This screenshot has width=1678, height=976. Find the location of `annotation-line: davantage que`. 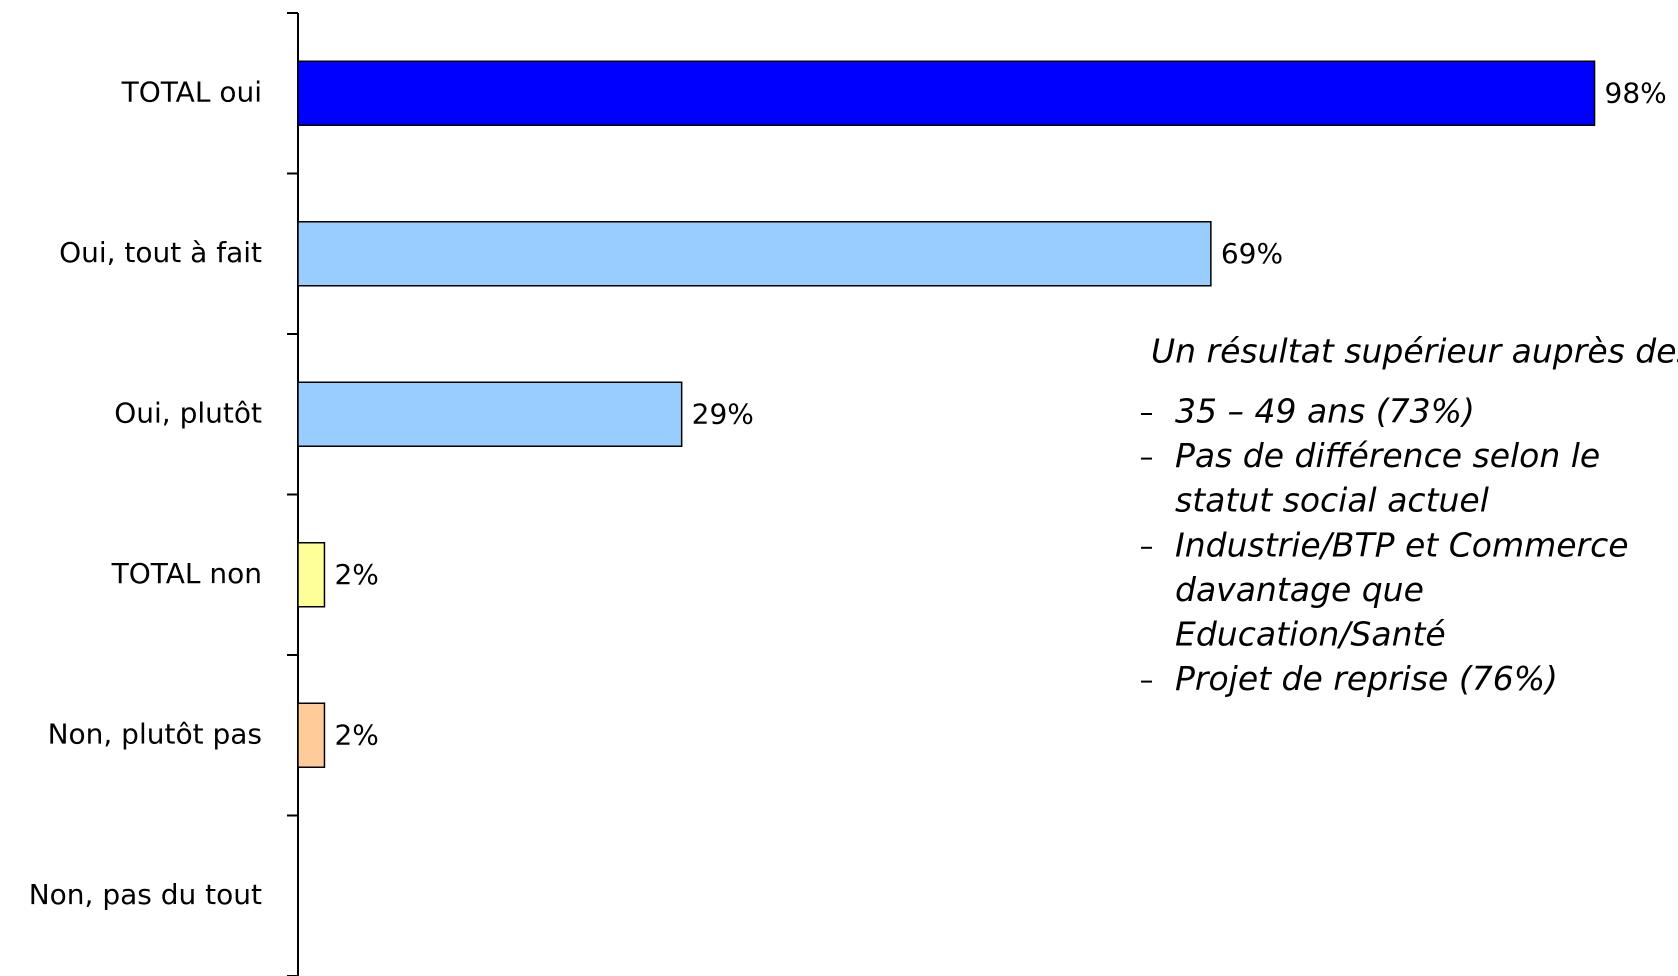

annotation-line: davantage que is located at coordinates (1299, 589).